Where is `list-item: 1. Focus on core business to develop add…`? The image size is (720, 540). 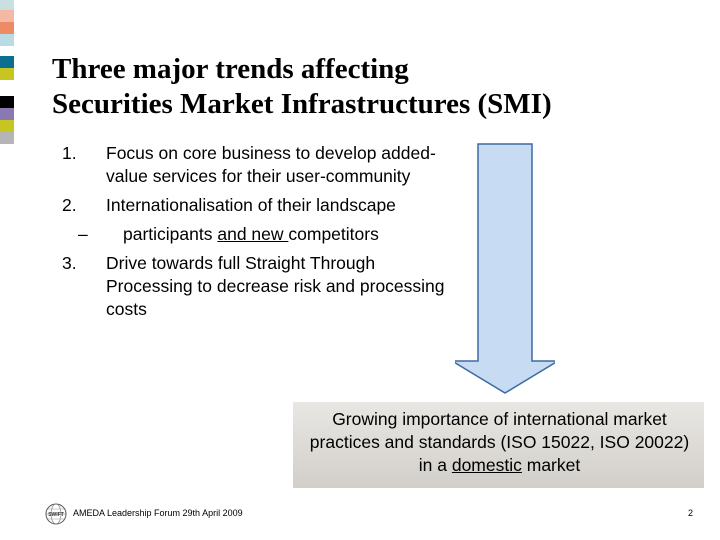
list-item: 1. Focus on core business to develop add… is located at coordinates (257, 165).